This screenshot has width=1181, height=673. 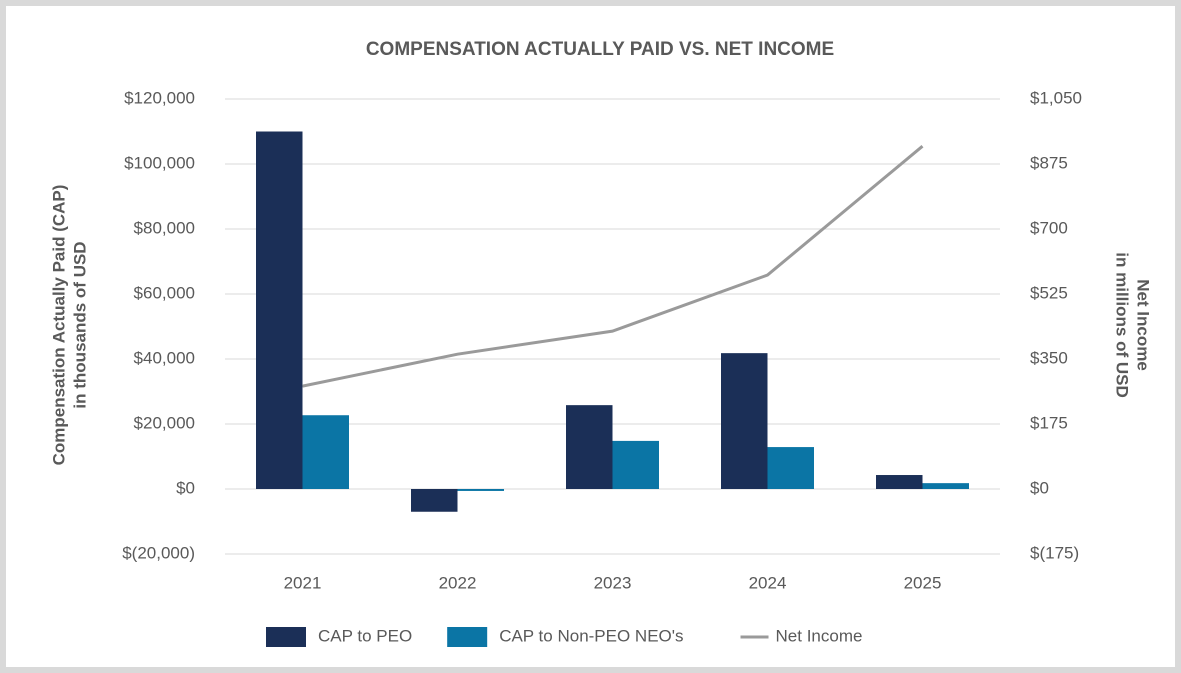 I want to click on y-tick-label: $40,000, so click(x=164, y=357).